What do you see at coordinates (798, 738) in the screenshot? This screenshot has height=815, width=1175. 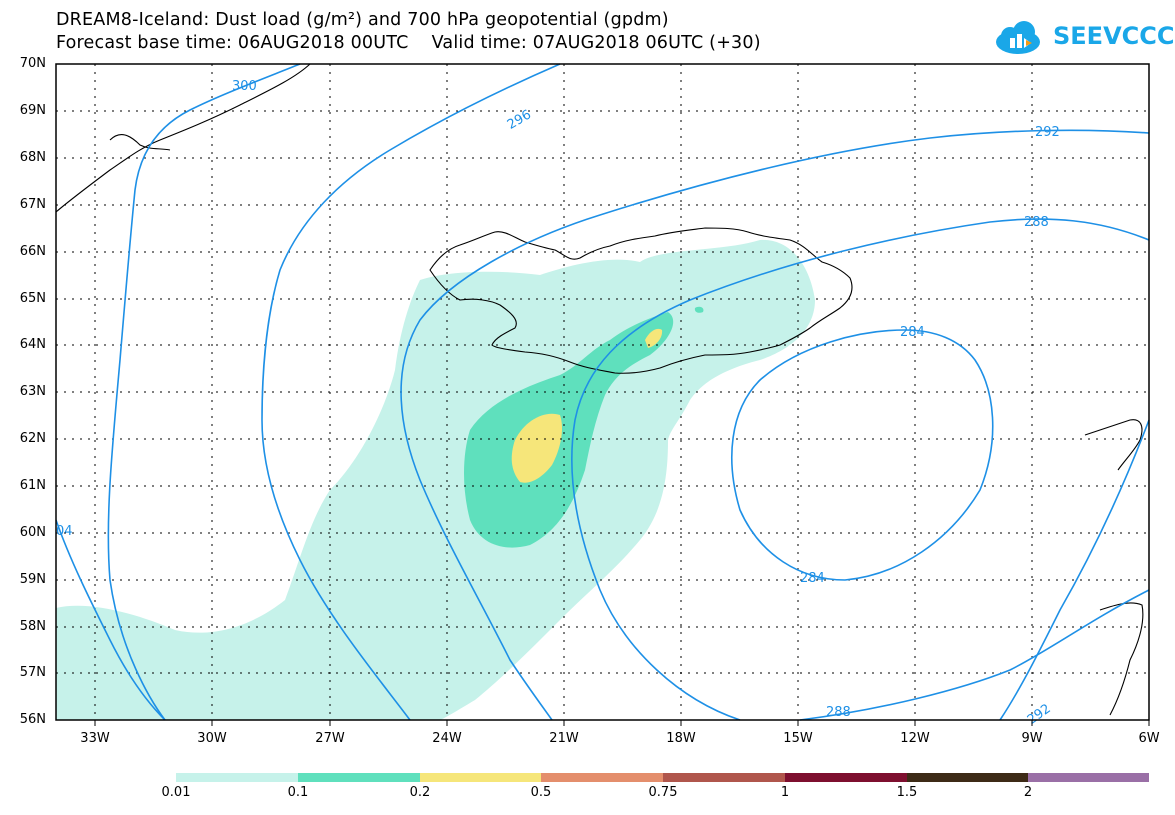 I see `lon-label: 15W` at bounding box center [798, 738].